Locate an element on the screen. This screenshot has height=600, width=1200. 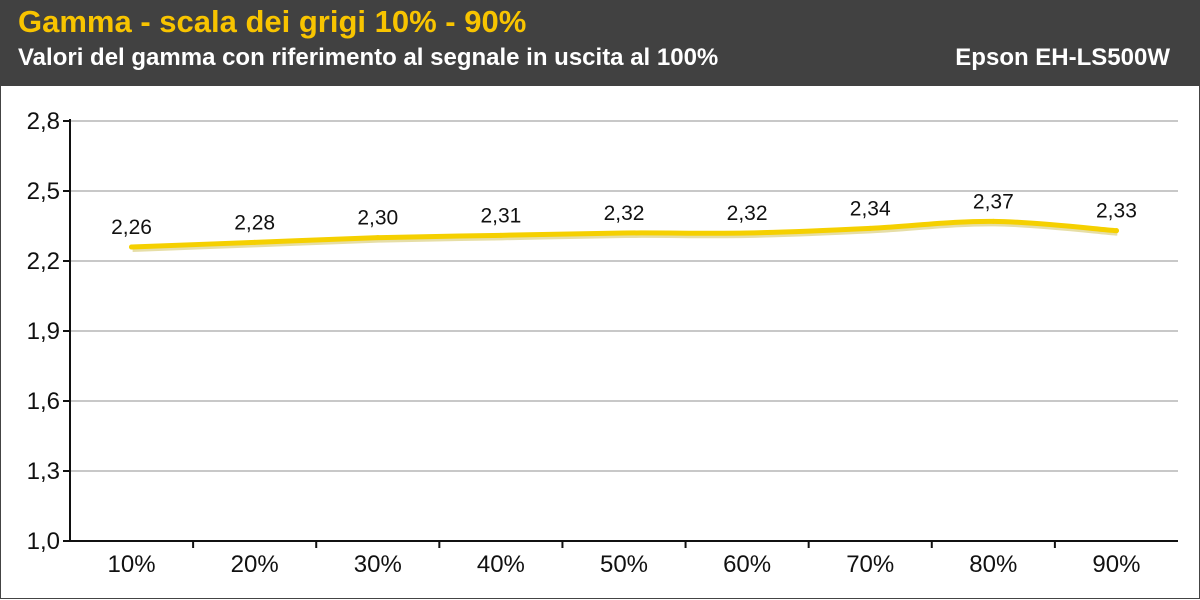
x-tick-label: 90% is located at coordinates (1116, 564).